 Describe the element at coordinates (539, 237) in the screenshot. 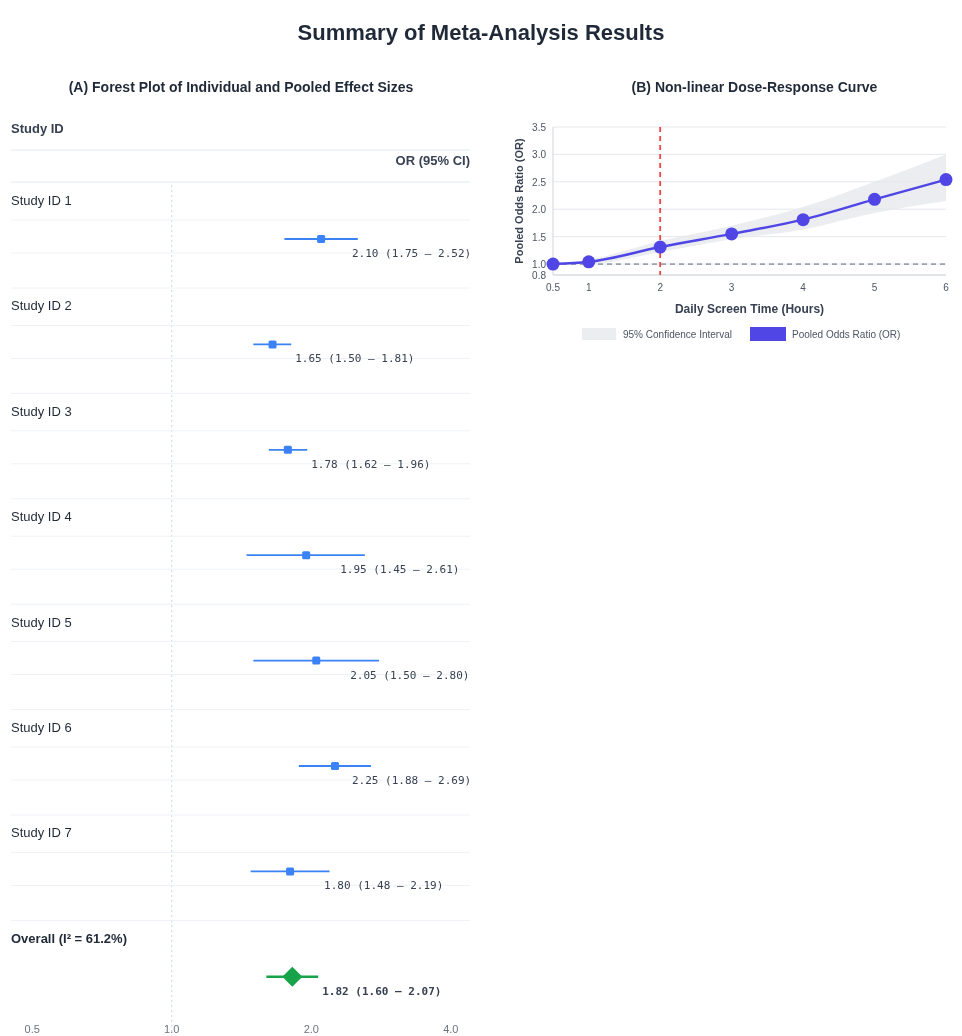

I see `y-tick-label: 1.5` at that location.